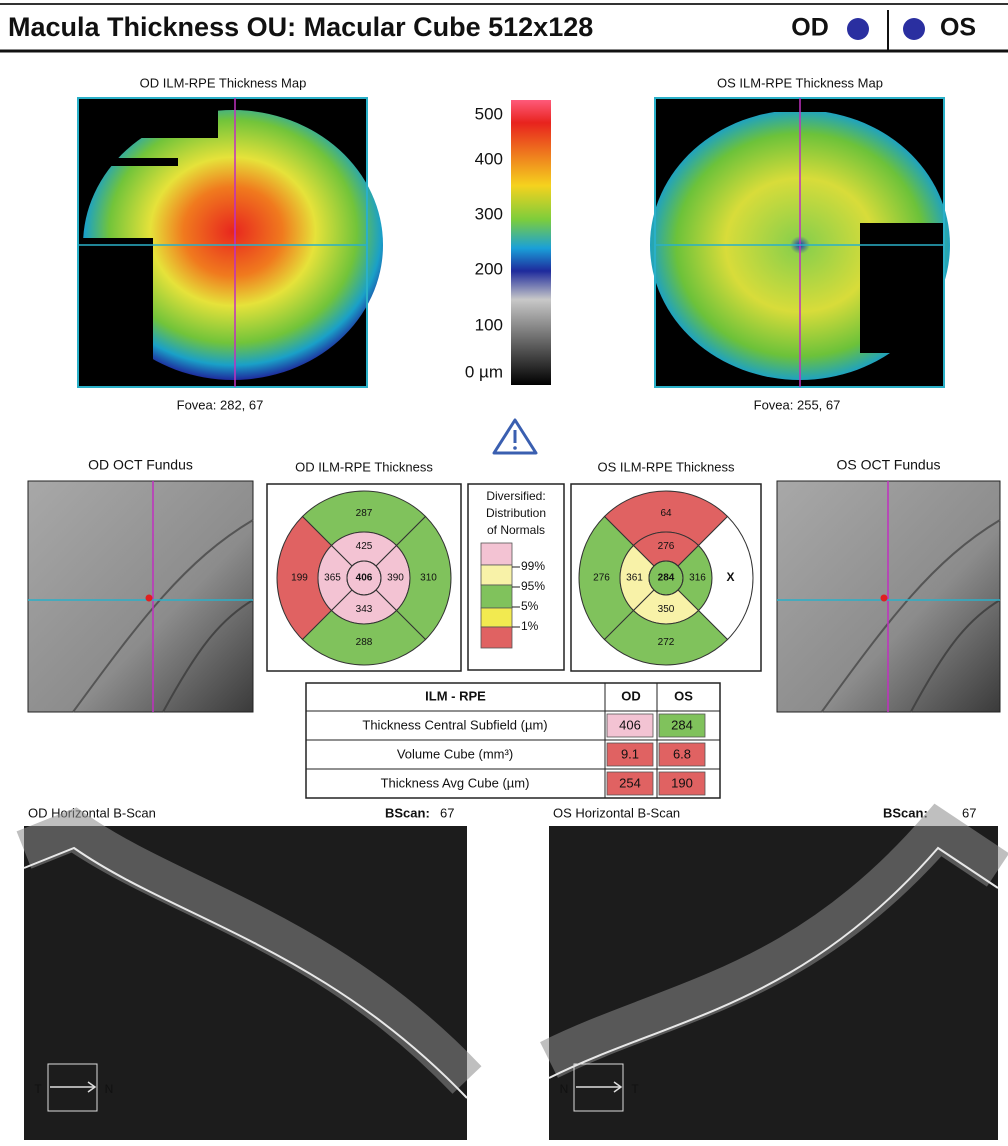  I want to click on warning-icon, so click(515, 436).